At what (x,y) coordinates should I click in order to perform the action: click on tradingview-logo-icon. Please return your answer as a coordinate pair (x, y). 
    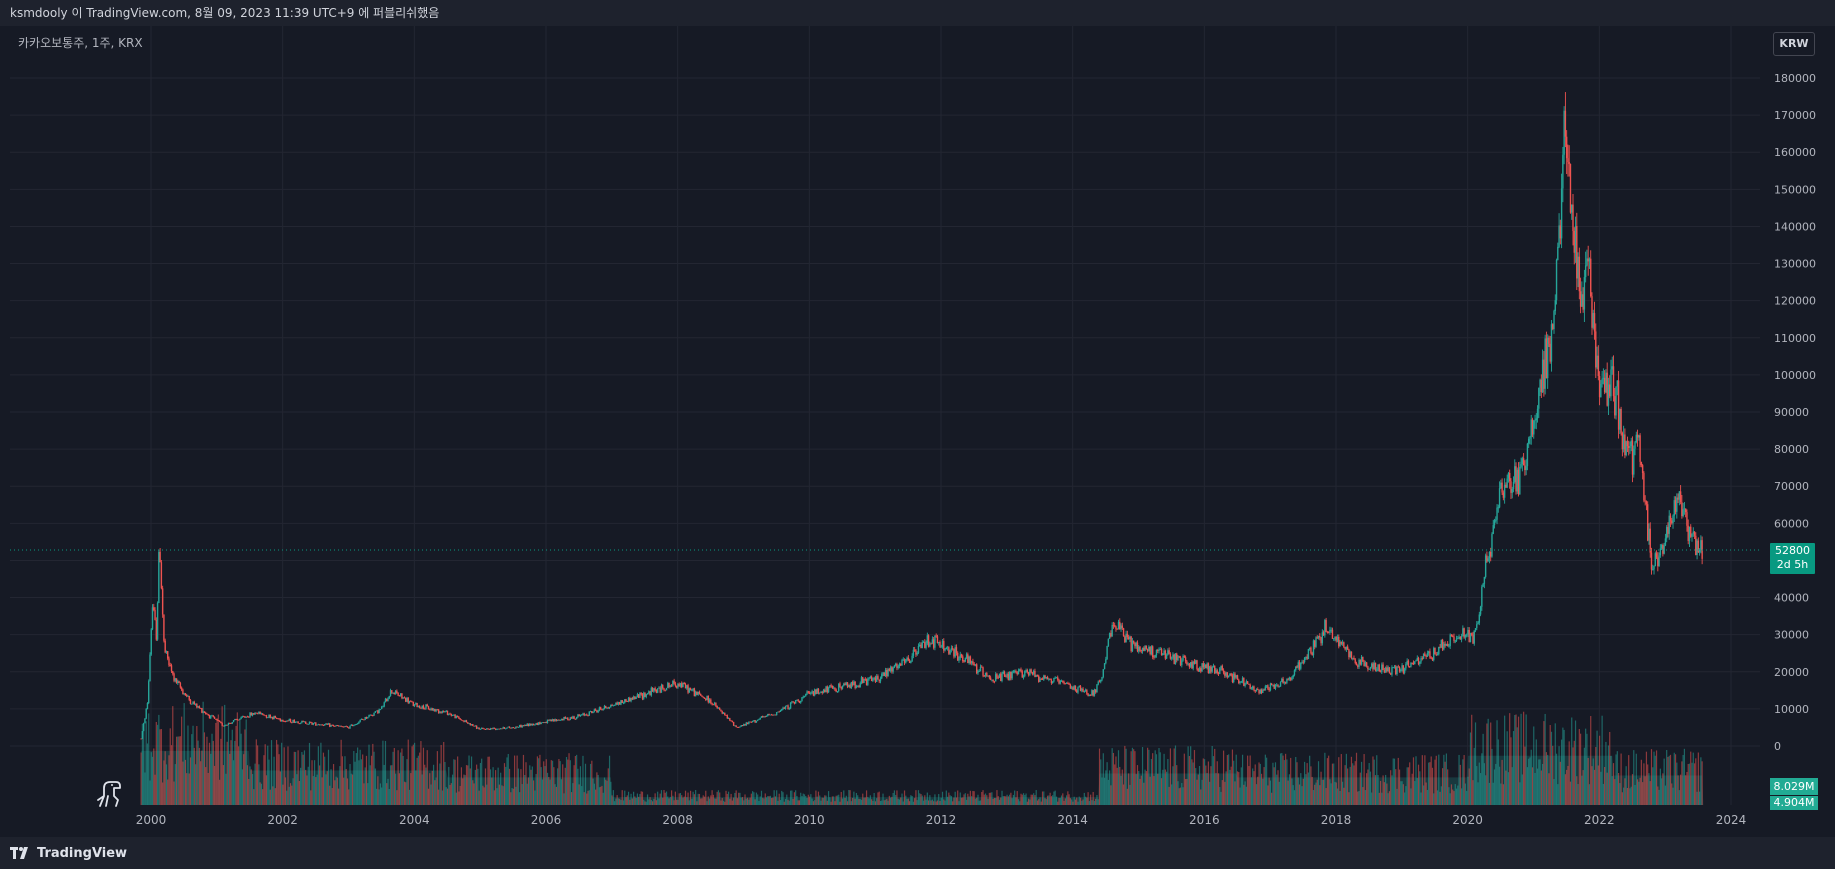
    Looking at the image, I should click on (19, 853).